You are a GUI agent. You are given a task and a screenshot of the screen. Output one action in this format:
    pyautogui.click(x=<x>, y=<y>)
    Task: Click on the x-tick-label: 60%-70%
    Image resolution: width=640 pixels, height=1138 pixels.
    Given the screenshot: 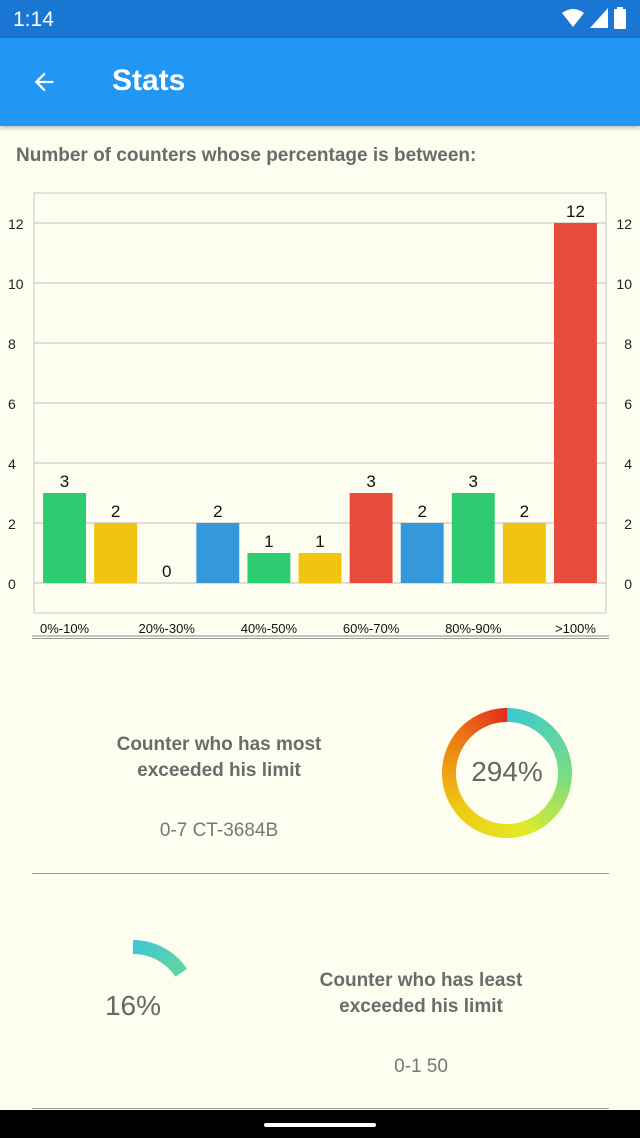 What is the action you would take?
    pyautogui.click(x=371, y=628)
    